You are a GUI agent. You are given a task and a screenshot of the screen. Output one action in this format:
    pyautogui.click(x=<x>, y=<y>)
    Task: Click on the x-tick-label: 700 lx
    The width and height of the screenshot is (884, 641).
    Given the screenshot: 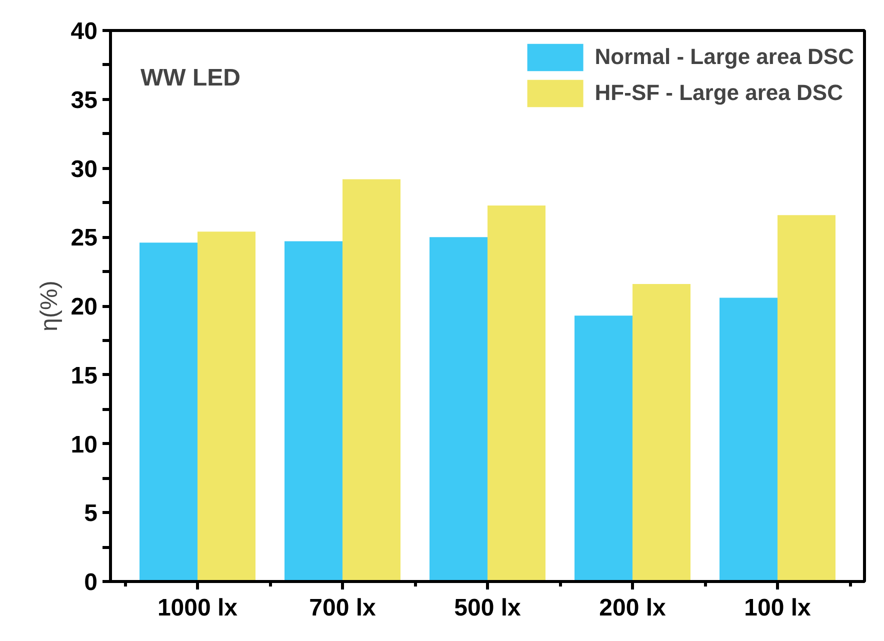 What is the action you would take?
    pyautogui.click(x=343, y=608)
    